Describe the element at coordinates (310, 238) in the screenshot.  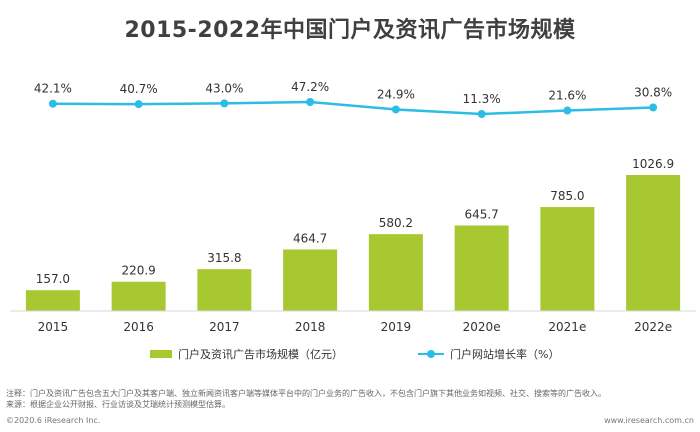
I see `bar-value-label: 464.7` at that location.